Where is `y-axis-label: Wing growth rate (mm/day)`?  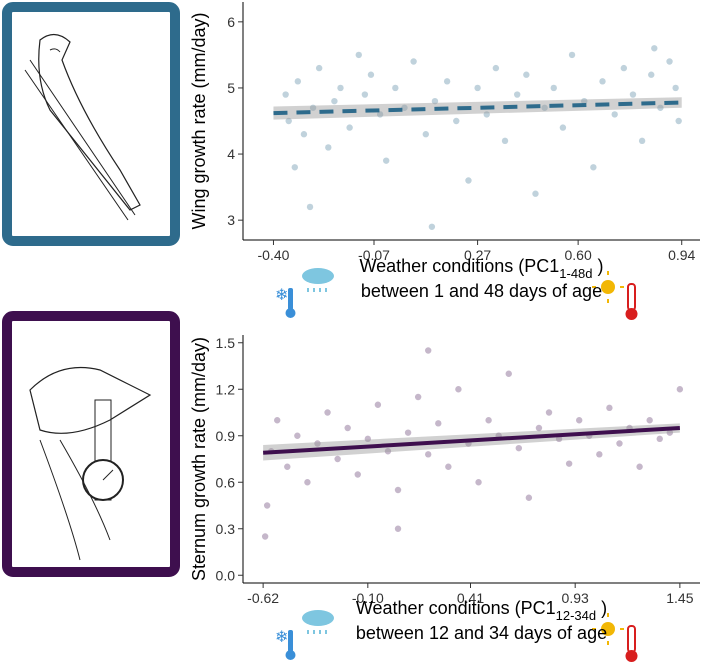
y-axis-label: Wing growth rate (mm/day) is located at coordinates (199, 120).